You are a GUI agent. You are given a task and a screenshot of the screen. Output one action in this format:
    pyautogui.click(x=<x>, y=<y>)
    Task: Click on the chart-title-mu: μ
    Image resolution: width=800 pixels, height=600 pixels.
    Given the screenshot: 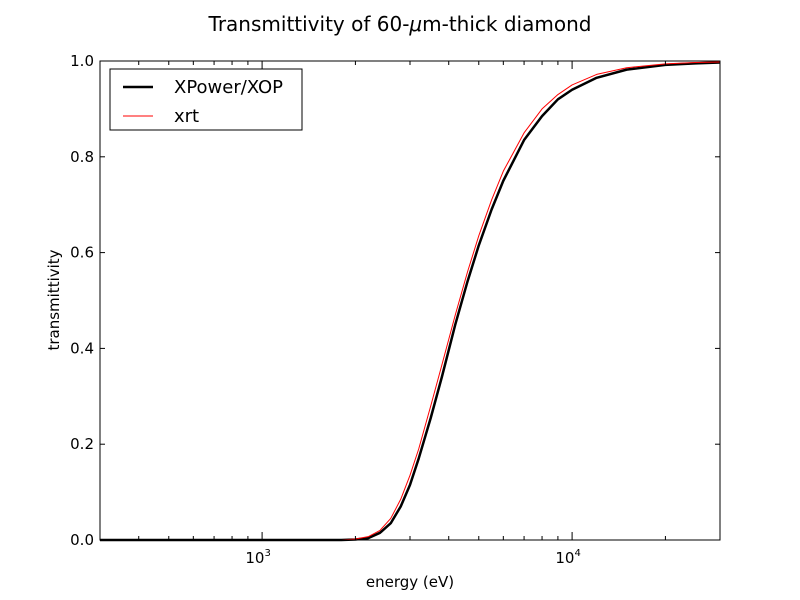 What is the action you would take?
    pyautogui.click(x=415, y=24)
    